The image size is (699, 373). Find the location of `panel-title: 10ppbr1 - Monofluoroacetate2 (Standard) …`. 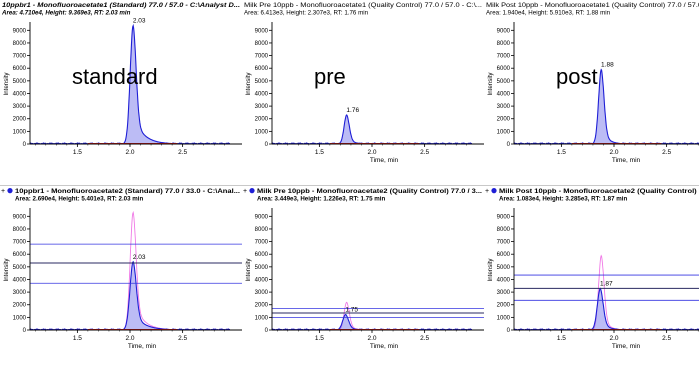

panel-title: 10ppbr1 - Monofluoroacetate2 (Standard) … is located at coordinates (127, 191).